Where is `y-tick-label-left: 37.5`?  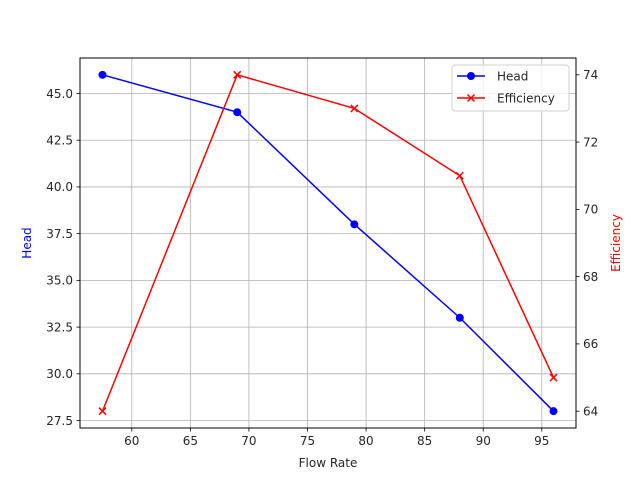 y-tick-label-left: 37.5 is located at coordinates (59, 234).